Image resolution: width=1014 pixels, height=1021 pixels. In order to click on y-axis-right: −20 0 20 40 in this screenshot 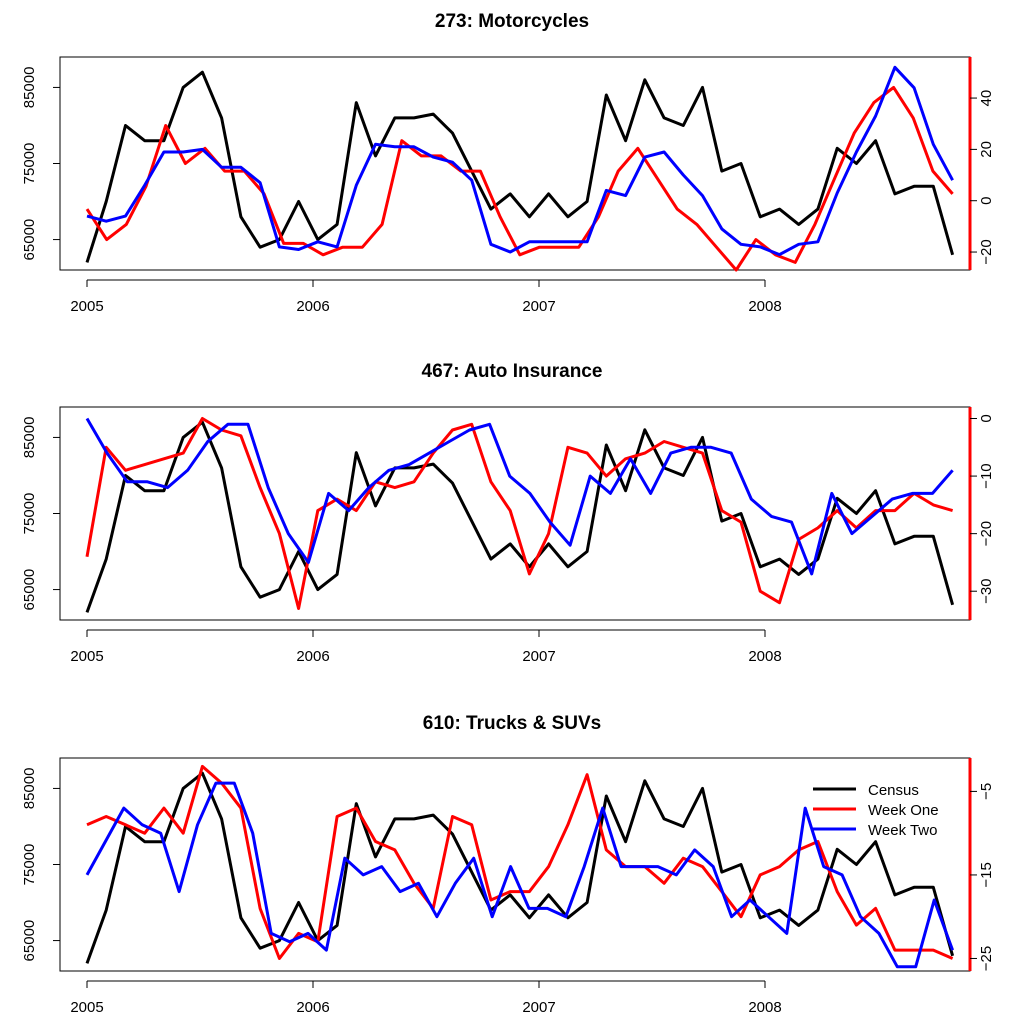, I will do `click(981, 163)`.